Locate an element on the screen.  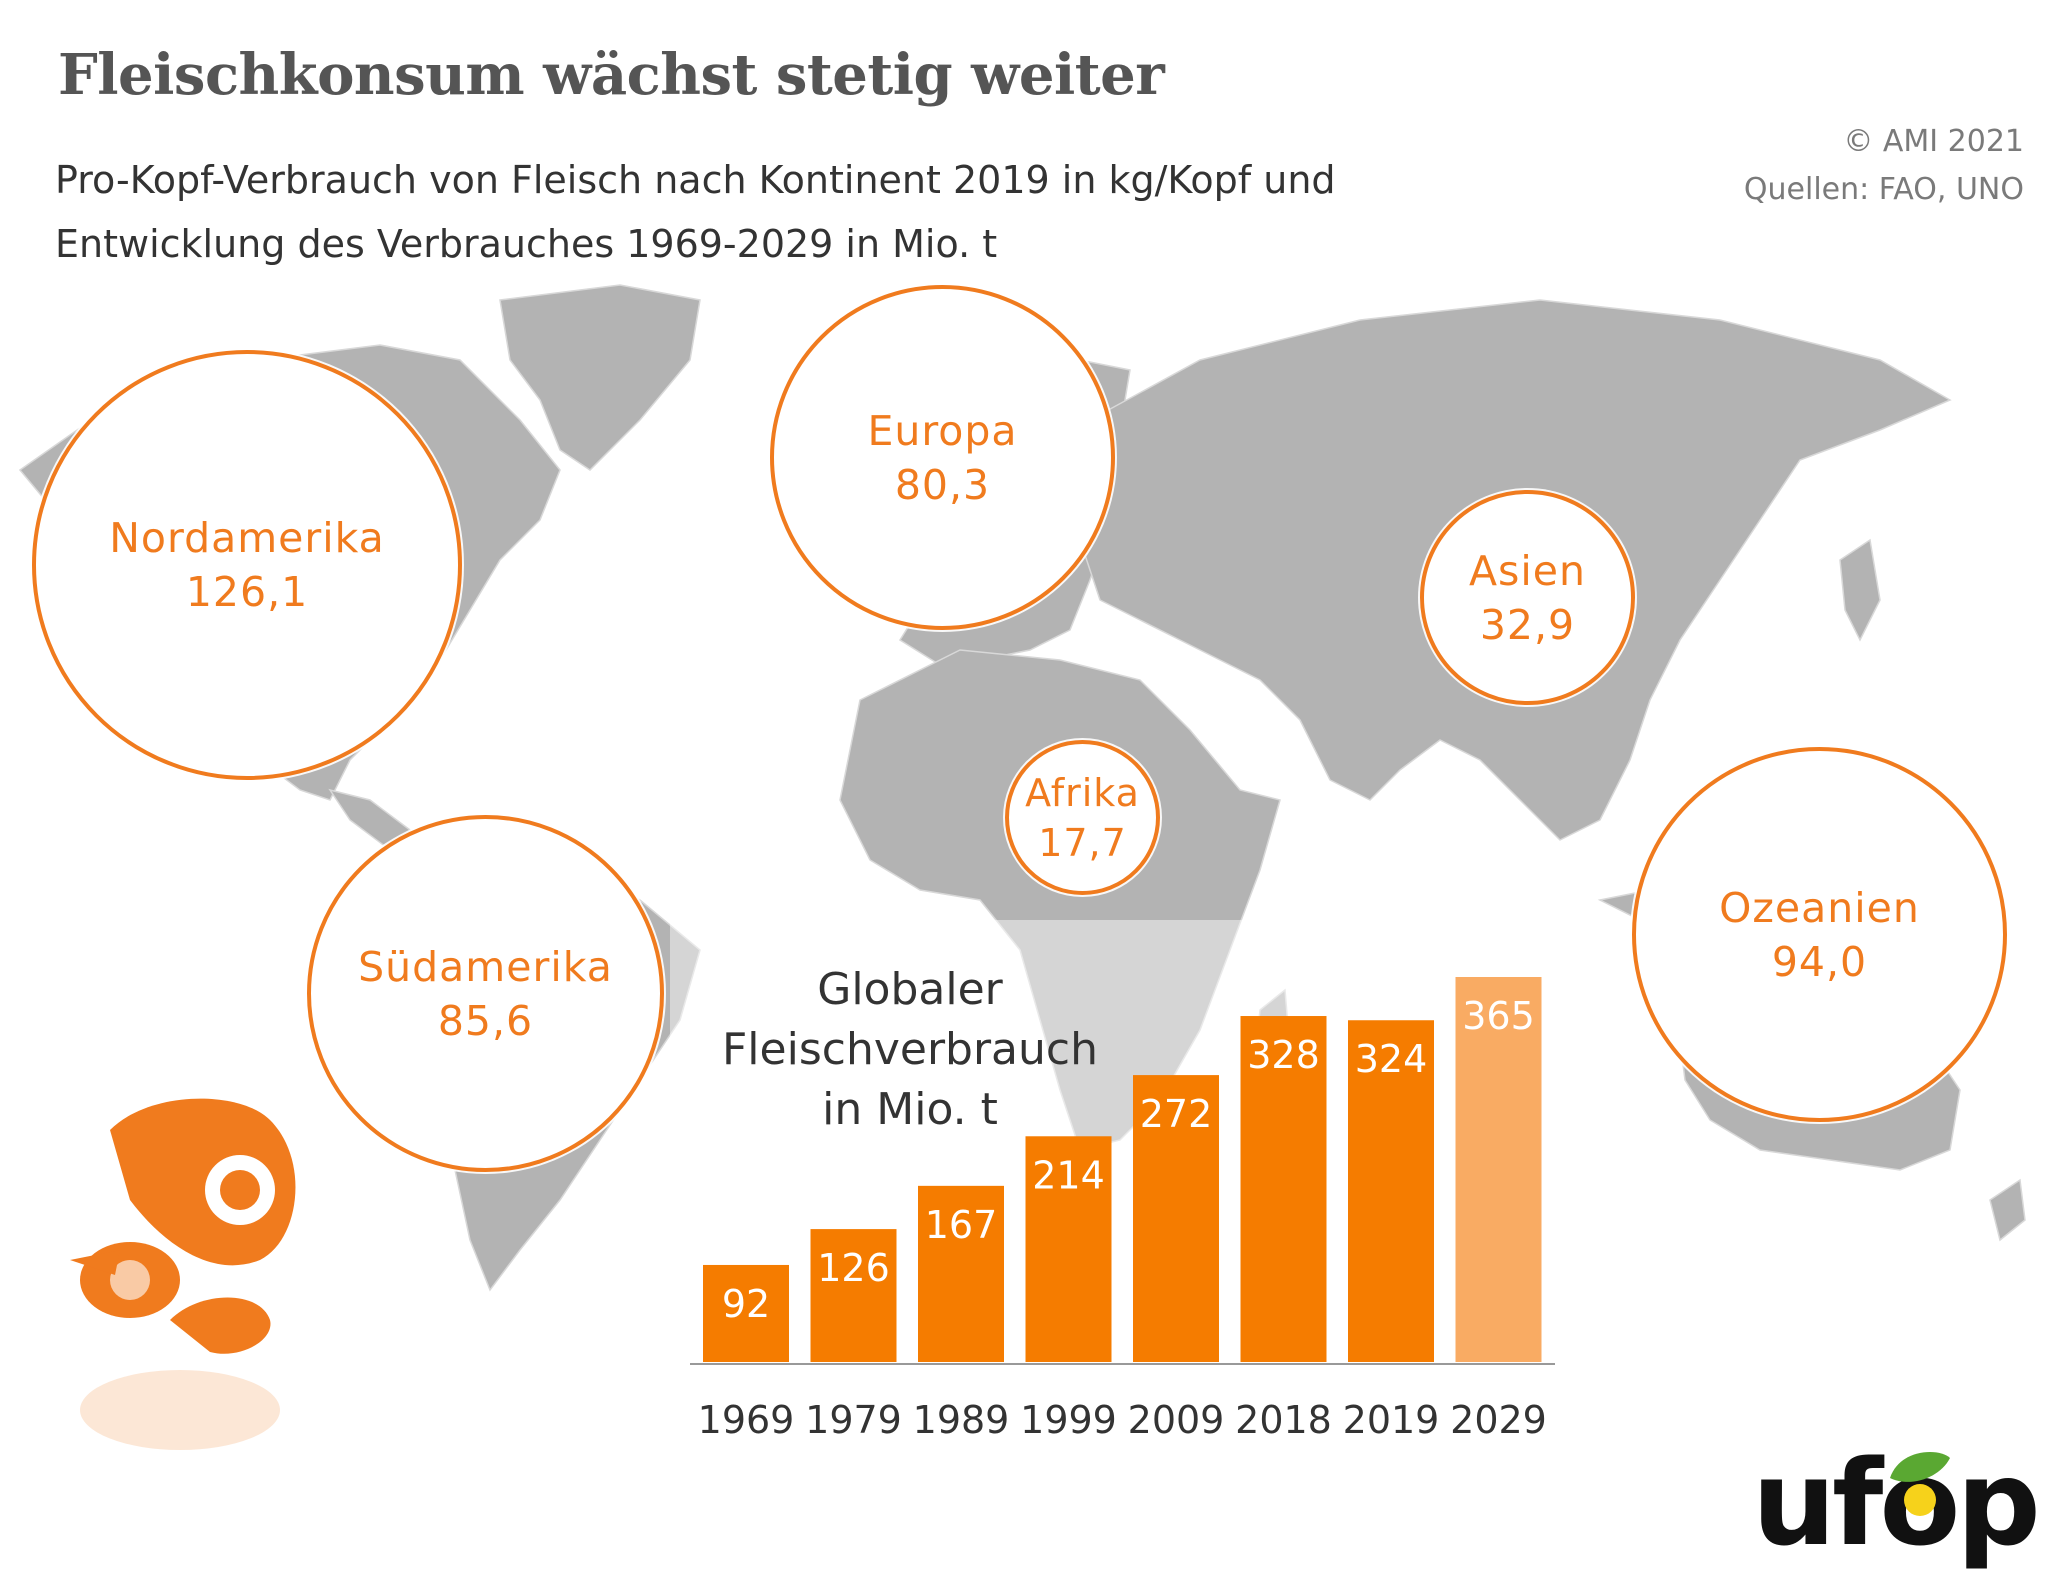
bubble-nordamerika: Nordamerika 126,1 is located at coordinates (247, 565).